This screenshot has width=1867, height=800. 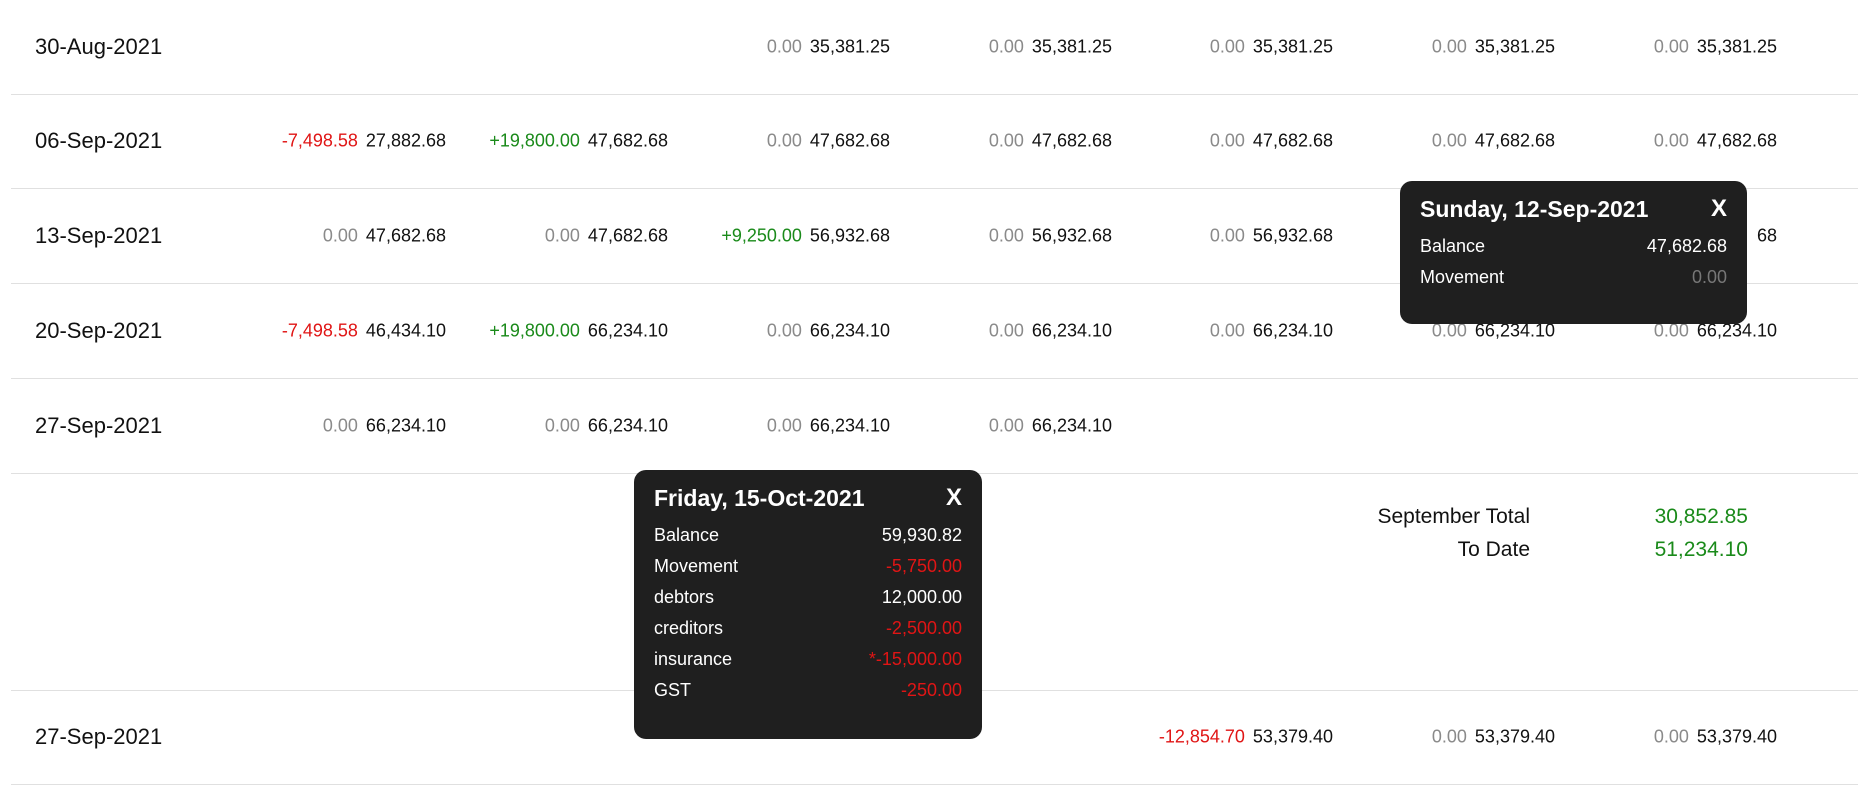 What do you see at coordinates (1453, 516) in the screenshot?
I see `month-total-label: September Total` at bounding box center [1453, 516].